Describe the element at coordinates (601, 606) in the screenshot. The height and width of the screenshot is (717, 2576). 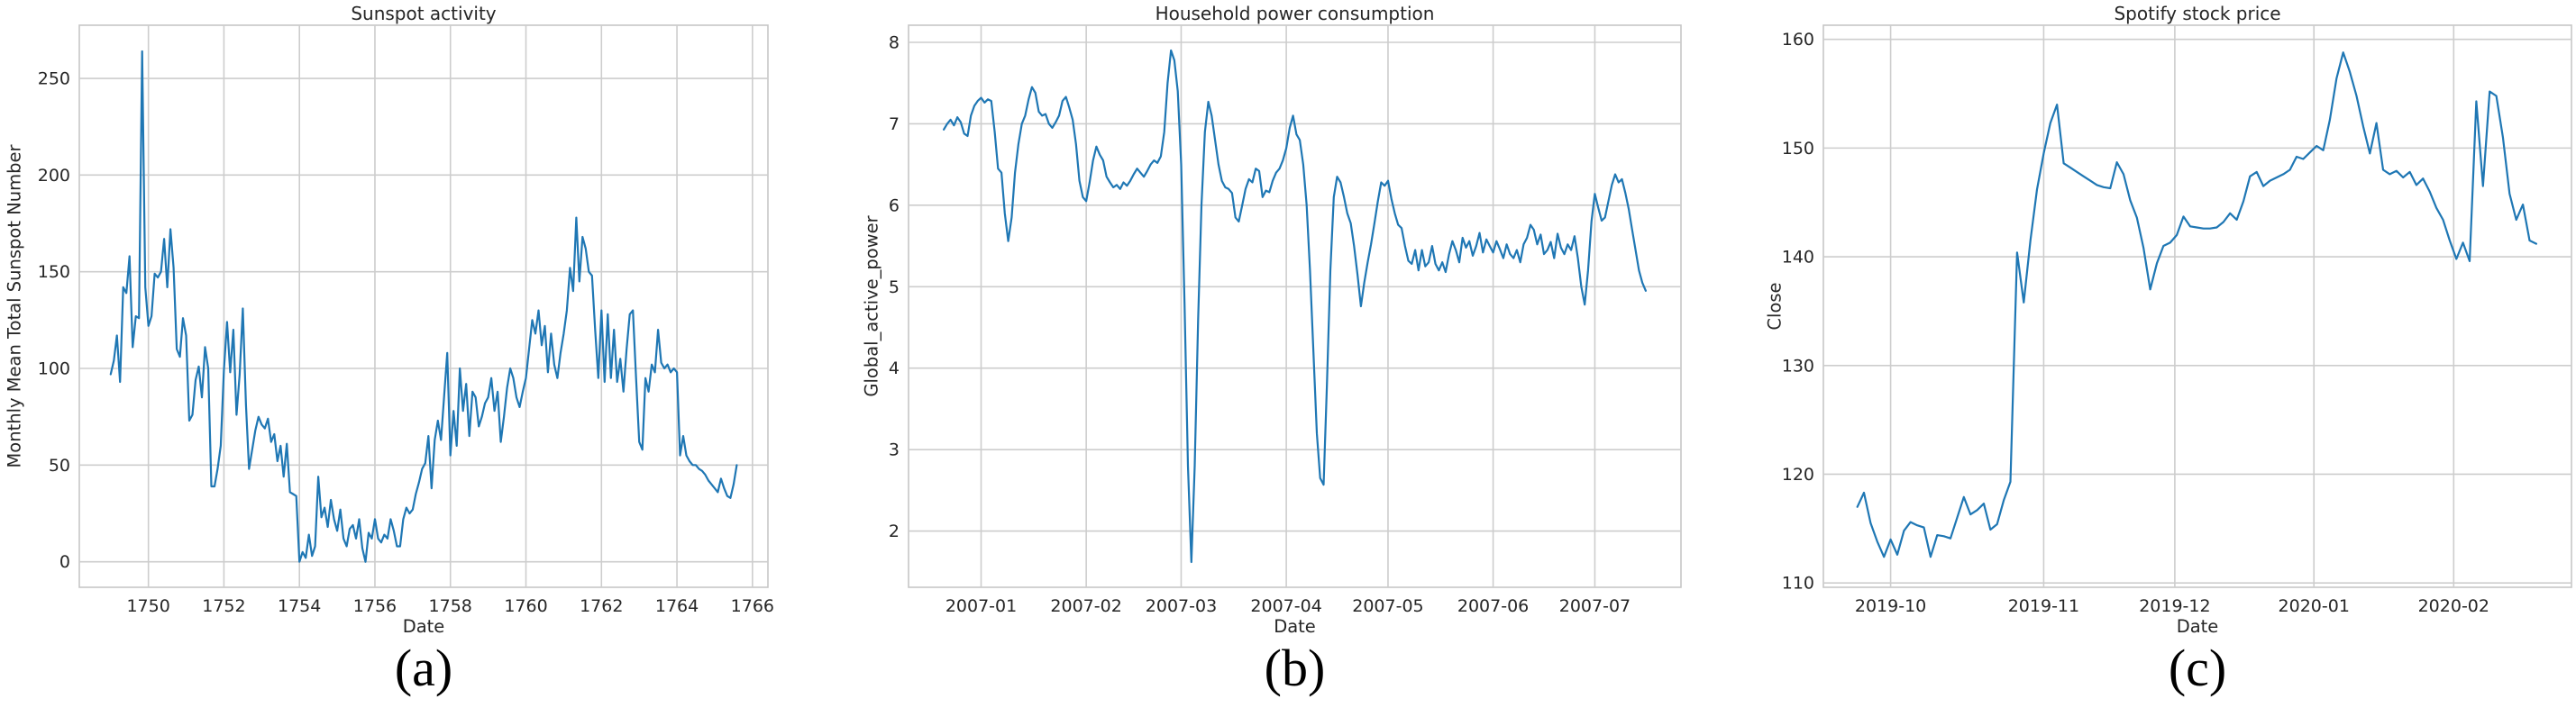
I see `x-tick-label: 1762` at that location.